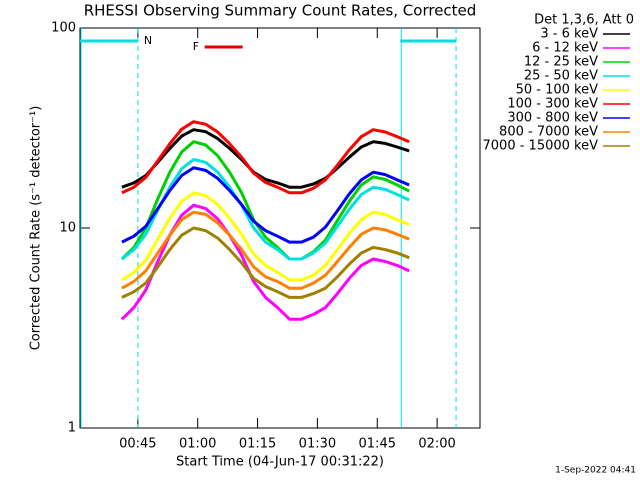 This screenshot has width=640, height=480. What do you see at coordinates (67, 228) in the screenshot?
I see `y-tick-label: 10` at bounding box center [67, 228].